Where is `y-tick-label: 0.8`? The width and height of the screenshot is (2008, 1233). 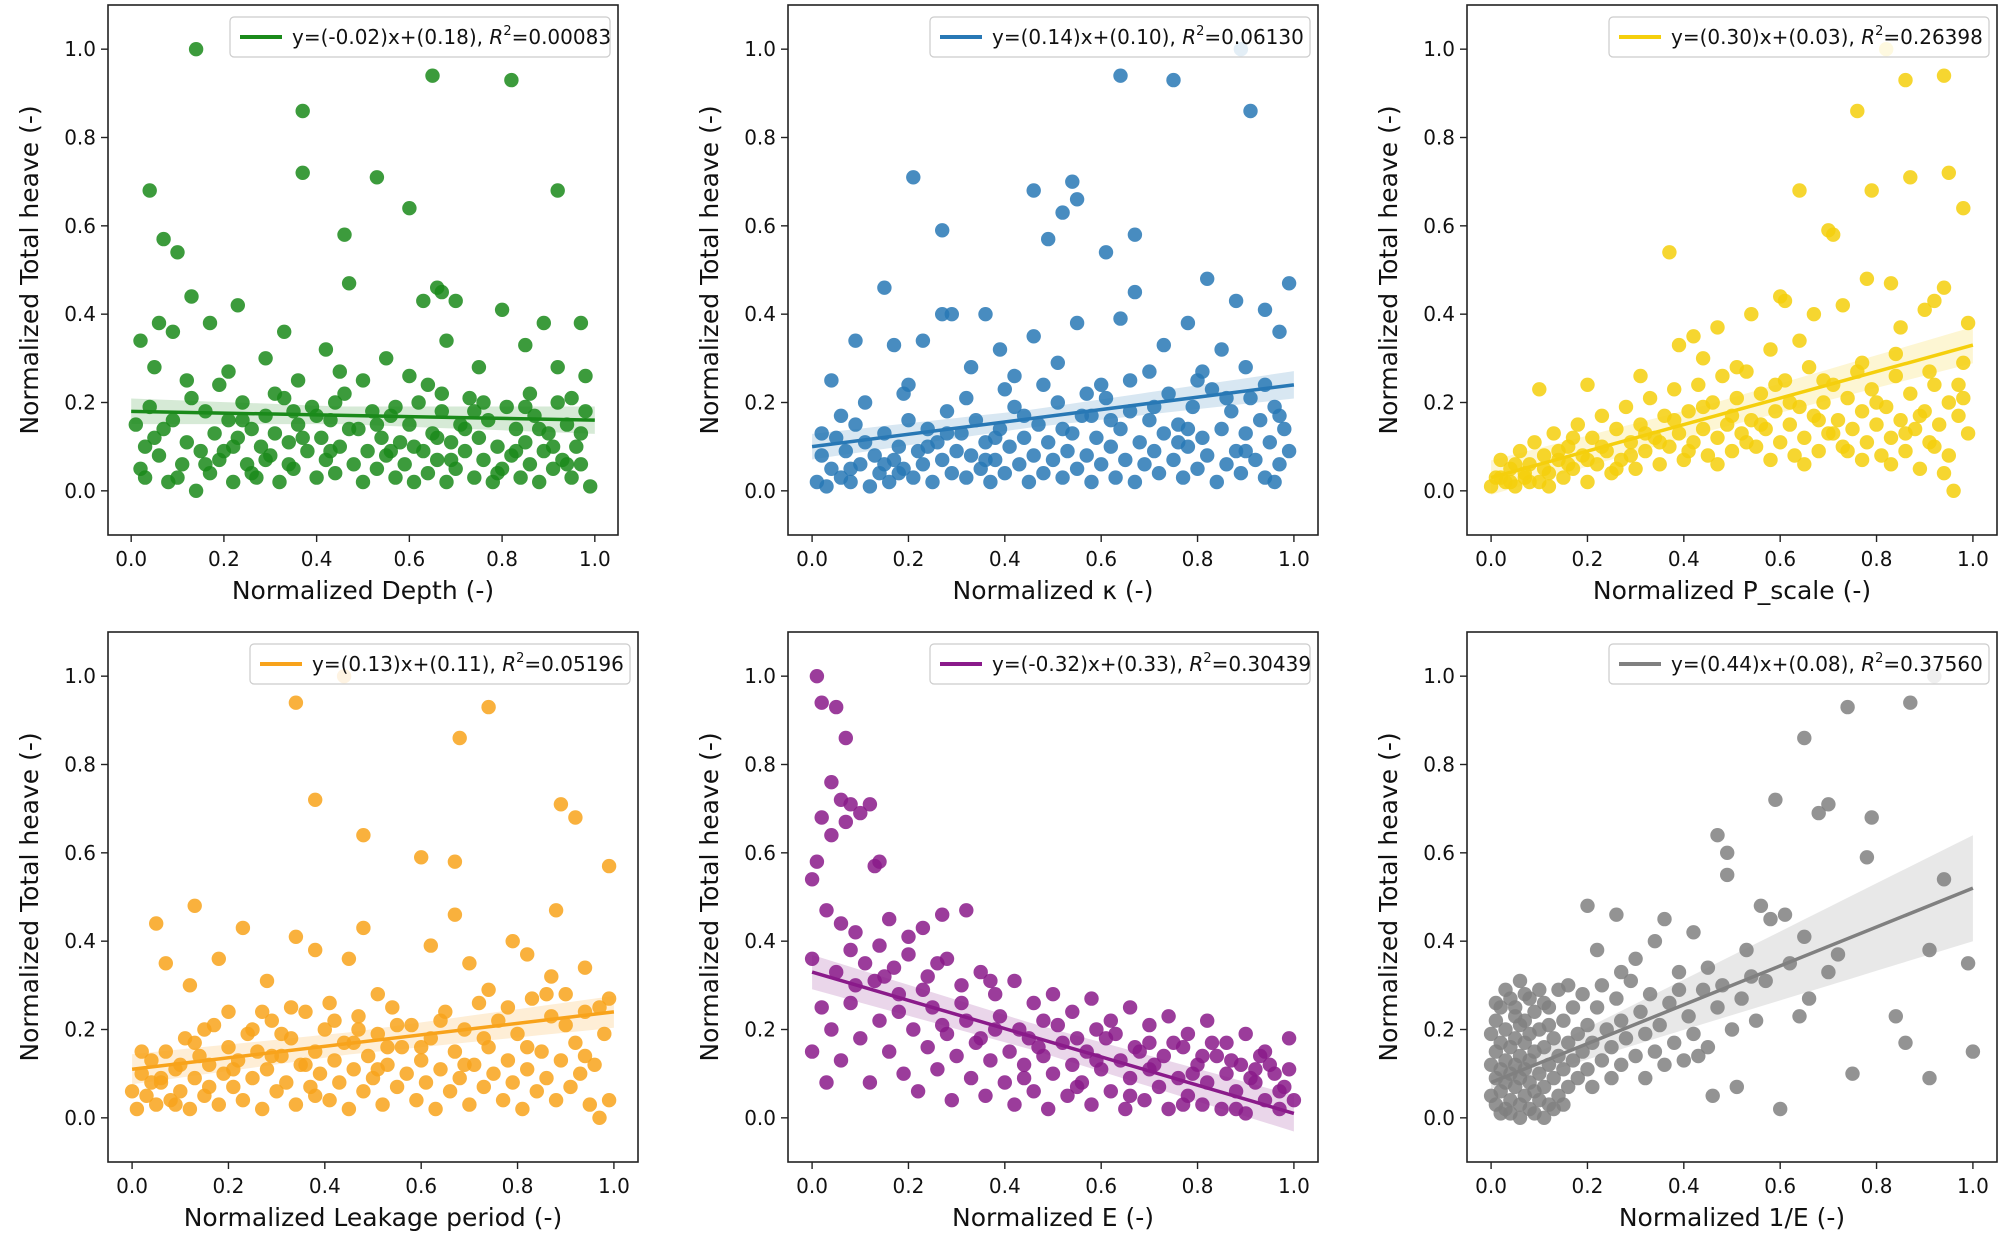 y-tick-label: 0.8 is located at coordinates (1439, 138).